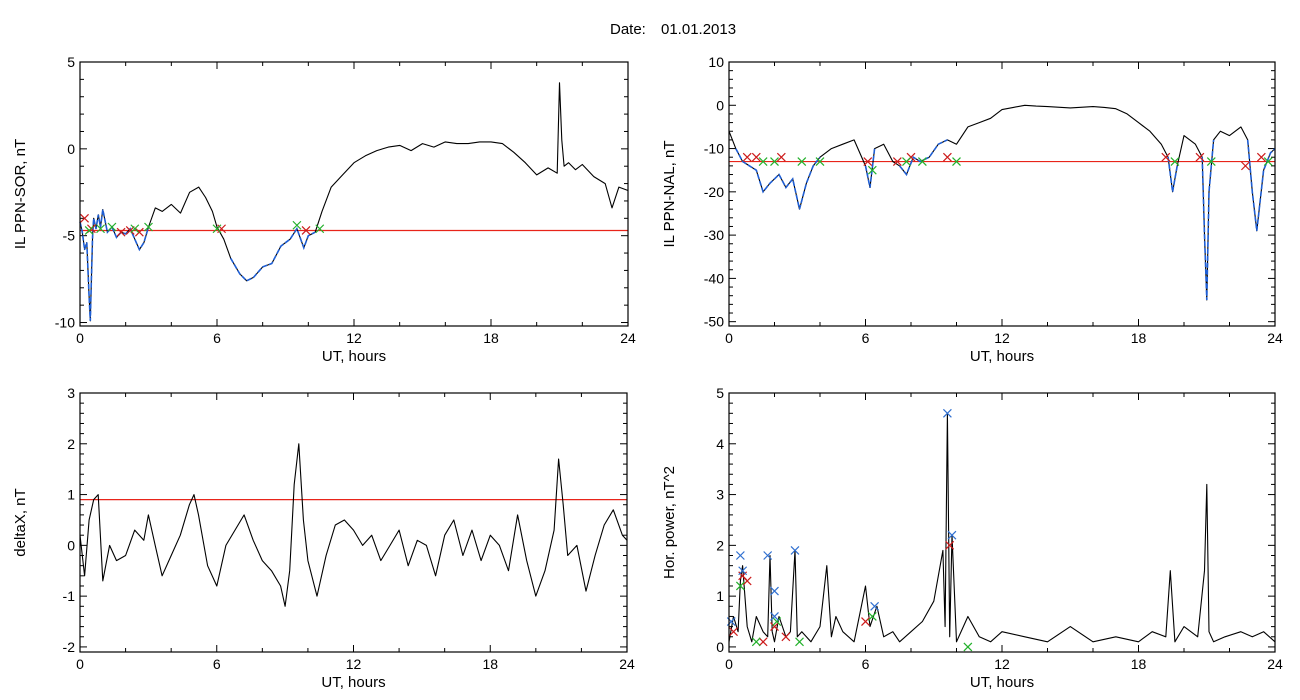 The width and height of the screenshot is (1300, 700). Describe the element at coordinates (69, 647) in the screenshot. I see `y-tick-label: -2` at that location.